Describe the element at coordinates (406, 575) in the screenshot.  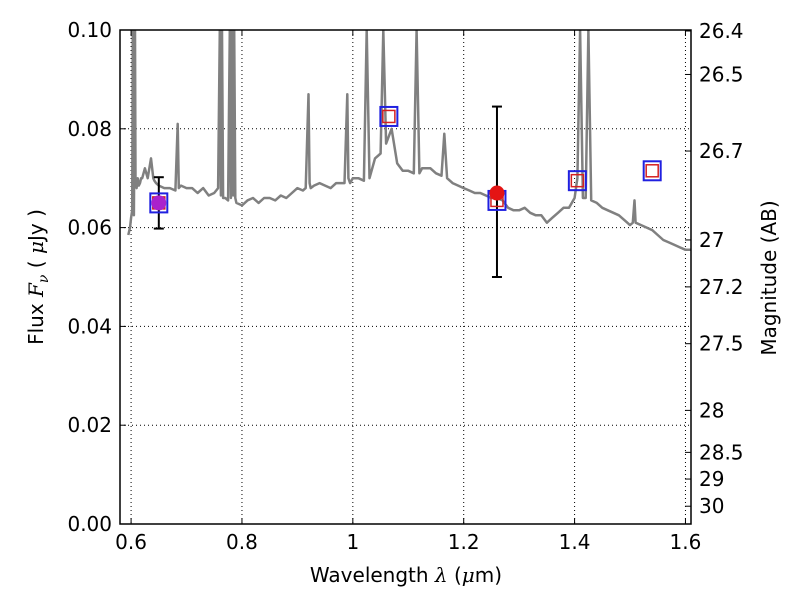
I see `x-axis-title: Wavelength λ (μm)` at that location.